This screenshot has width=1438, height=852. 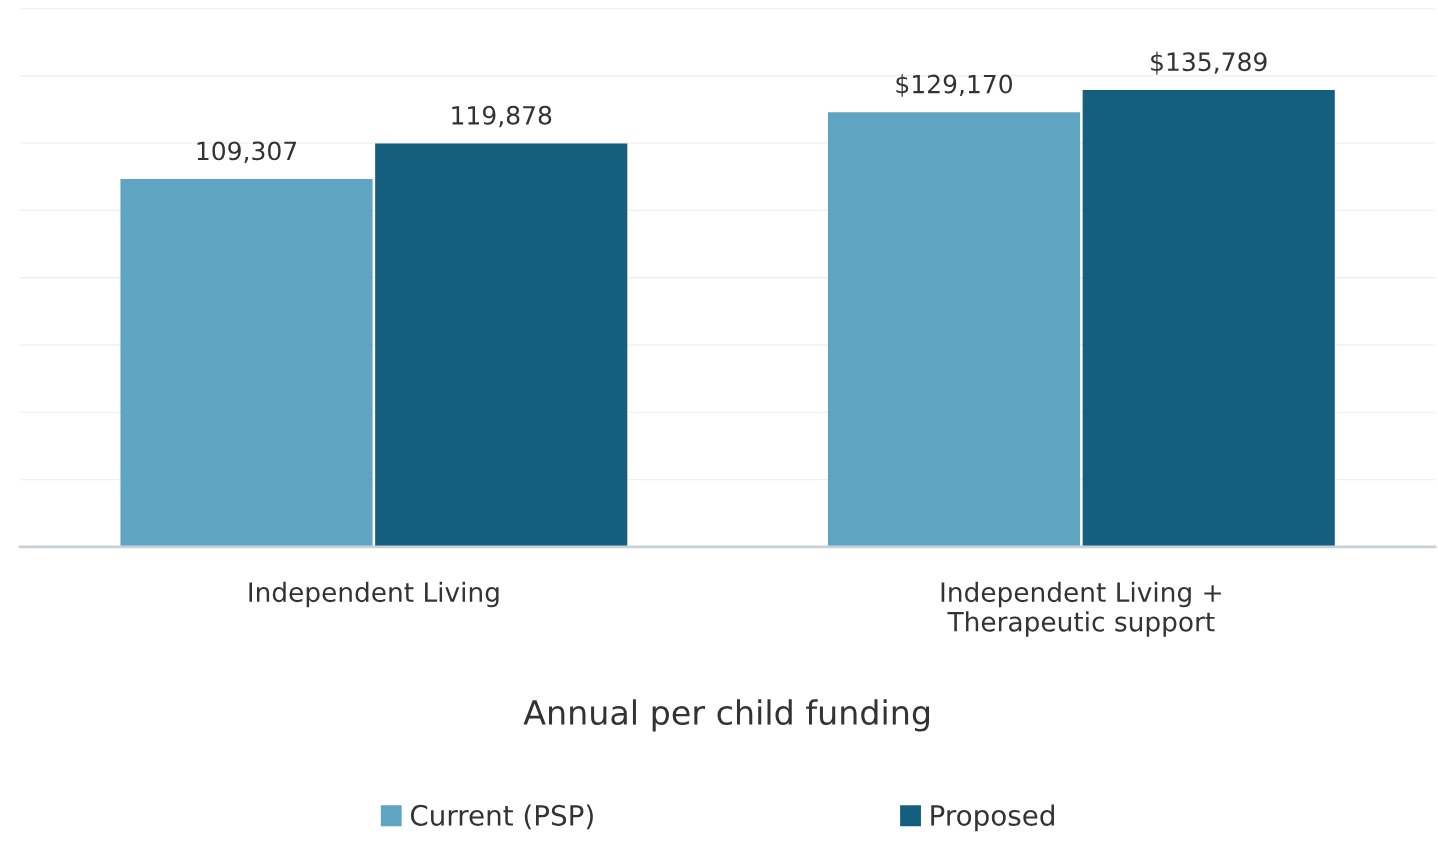 I want to click on legend-label: Proposed, so click(x=992, y=818).